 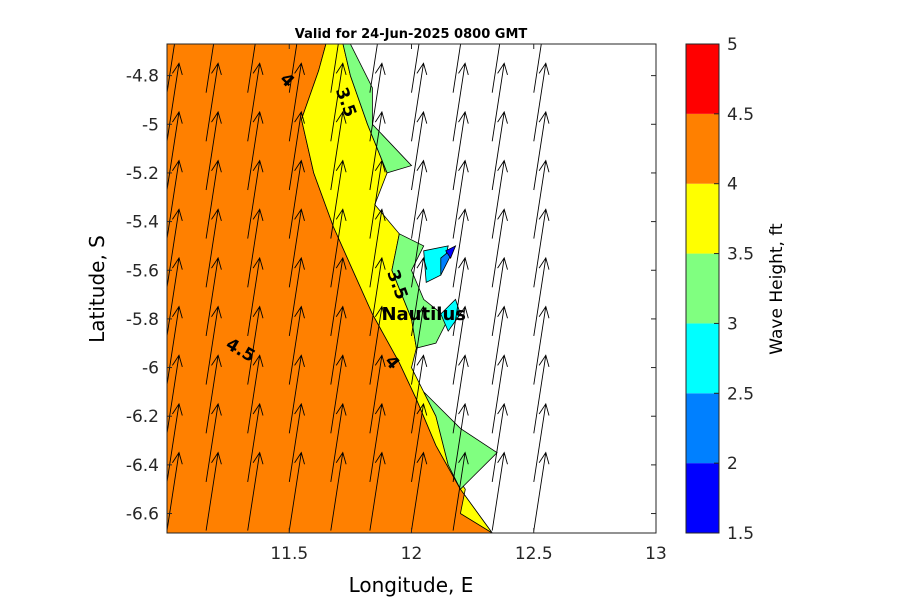 I want to click on x-tick-label: 11.5, so click(x=289, y=554).